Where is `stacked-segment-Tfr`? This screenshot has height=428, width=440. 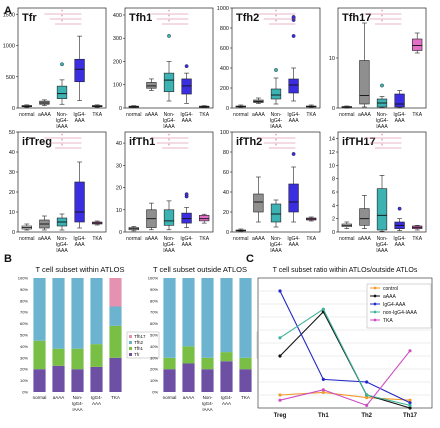
stacked-segment-Tfr is located at coordinates (58, 378).